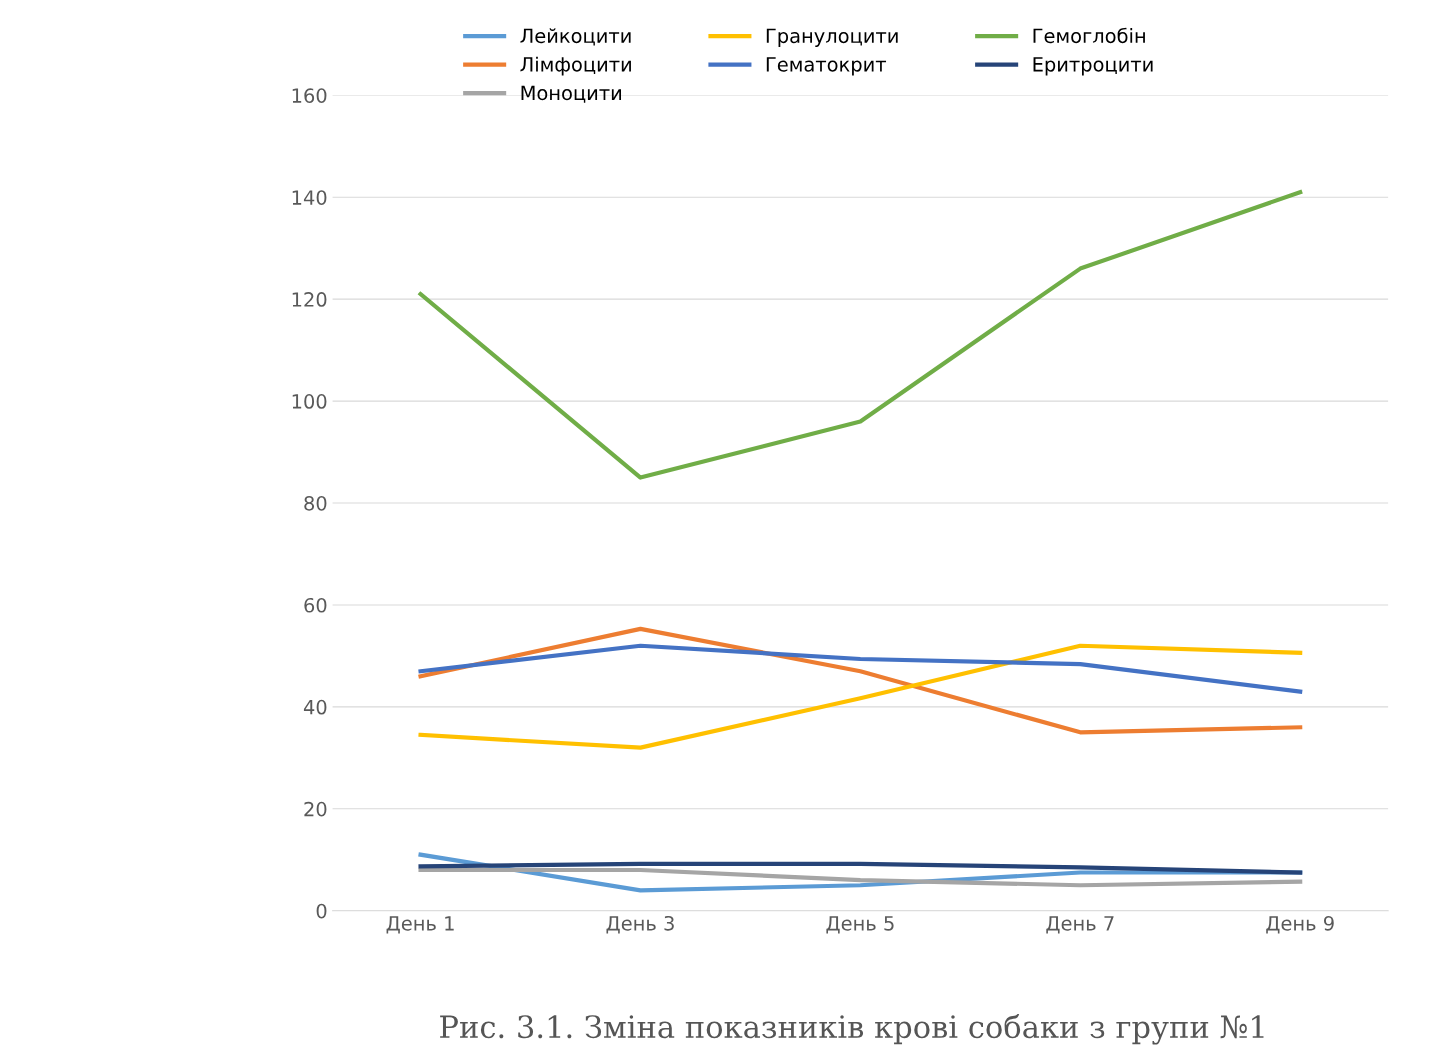  What do you see at coordinates (309, 95) in the screenshot?
I see `y-tick-label: 160` at bounding box center [309, 95].